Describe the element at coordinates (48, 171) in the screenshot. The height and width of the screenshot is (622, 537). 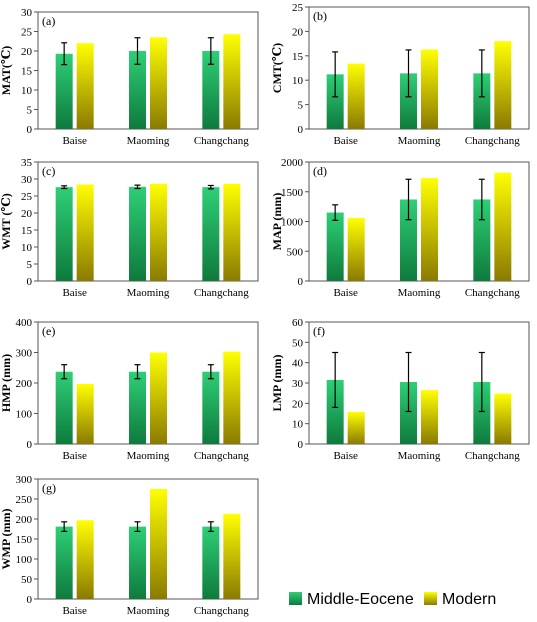
I see `panel-label: (c)` at that location.